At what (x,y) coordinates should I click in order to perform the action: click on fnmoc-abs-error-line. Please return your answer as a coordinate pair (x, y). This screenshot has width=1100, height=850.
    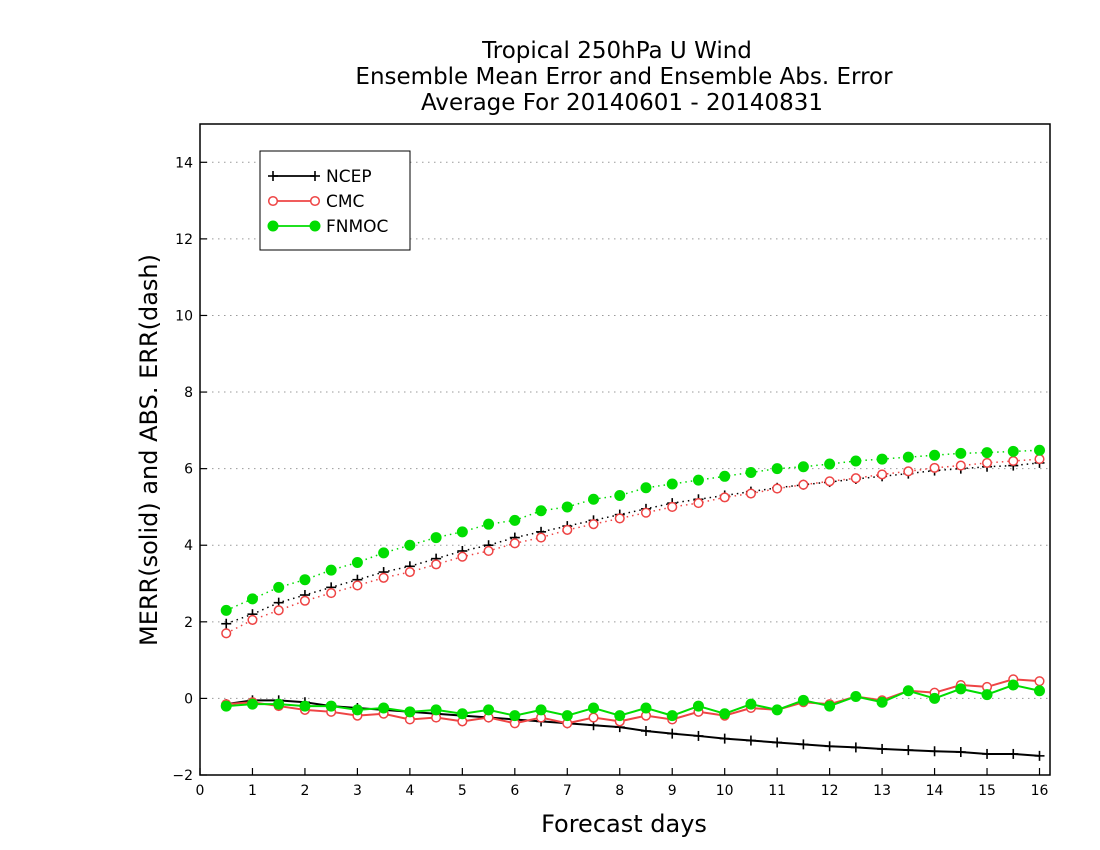
    Looking at the image, I should click on (632, 530).